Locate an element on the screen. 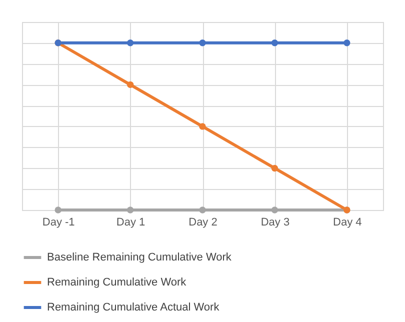 The height and width of the screenshot is (322, 405). x-tick-label: Day 4 is located at coordinates (347, 222).